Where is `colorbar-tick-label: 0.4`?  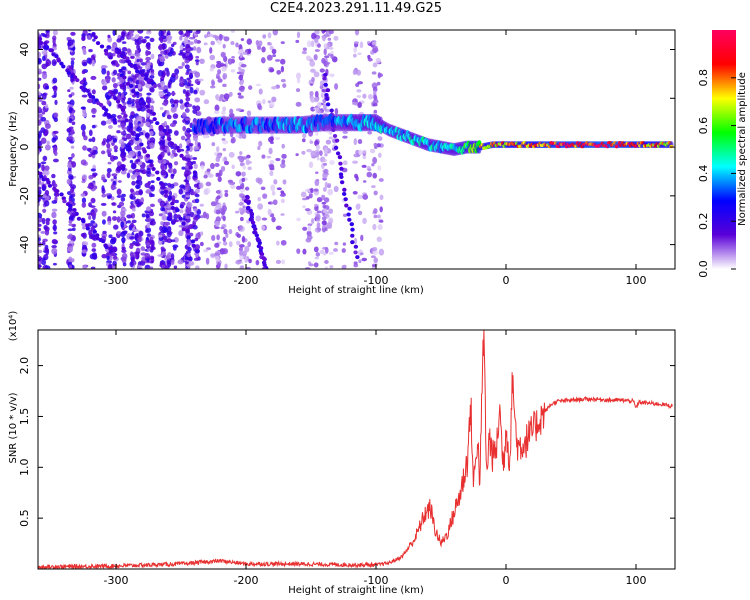
colorbar-tick-label: 0.4 is located at coordinates (703, 174).